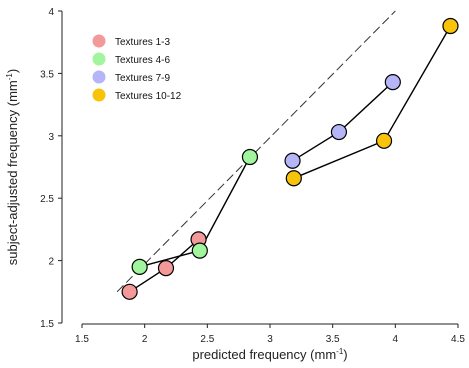 Image resolution: width=469 pixels, height=368 pixels. What do you see at coordinates (145, 339) in the screenshot?
I see `x-tick-label: 2` at bounding box center [145, 339].